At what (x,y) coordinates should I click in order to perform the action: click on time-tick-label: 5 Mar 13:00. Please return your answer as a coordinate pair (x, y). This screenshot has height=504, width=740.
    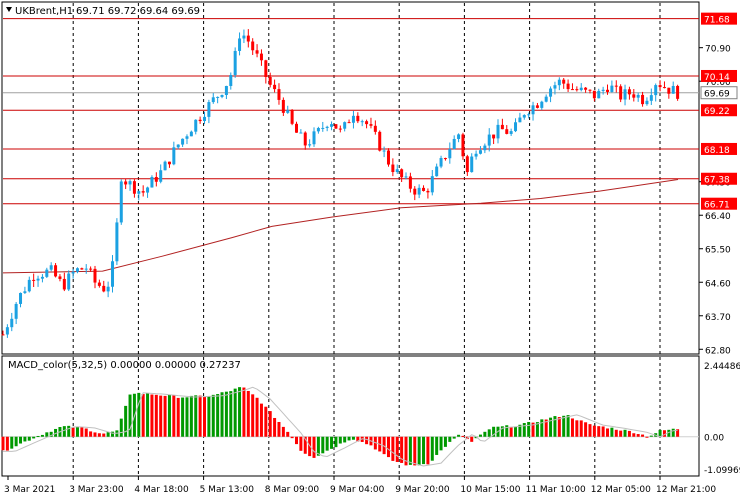
    Looking at the image, I should click on (227, 490).